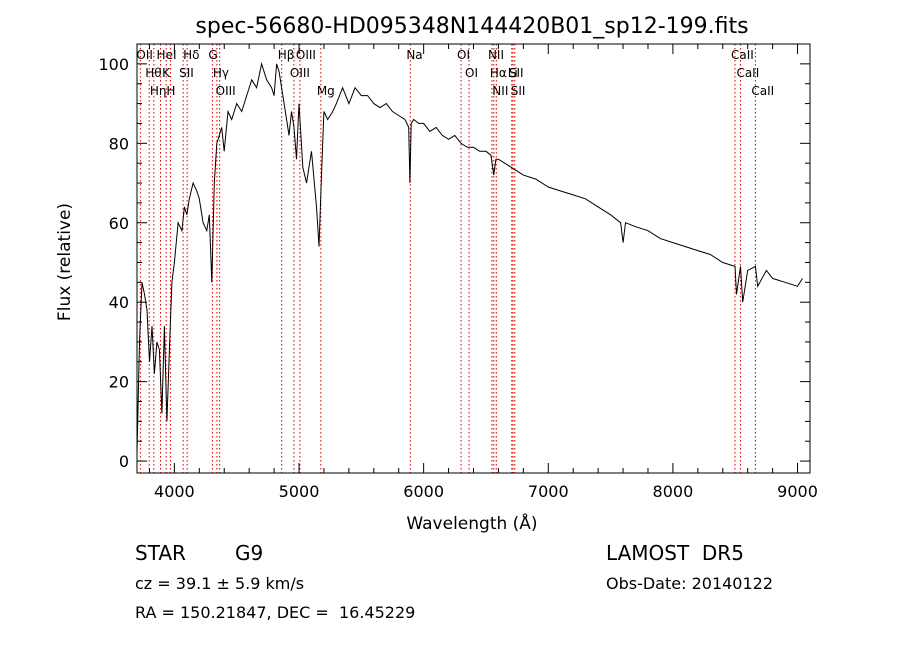 This screenshot has height=649, width=900. Describe the element at coordinates (797, 491) in the screenshot. I see `x-tick-label: 9000` at that location.